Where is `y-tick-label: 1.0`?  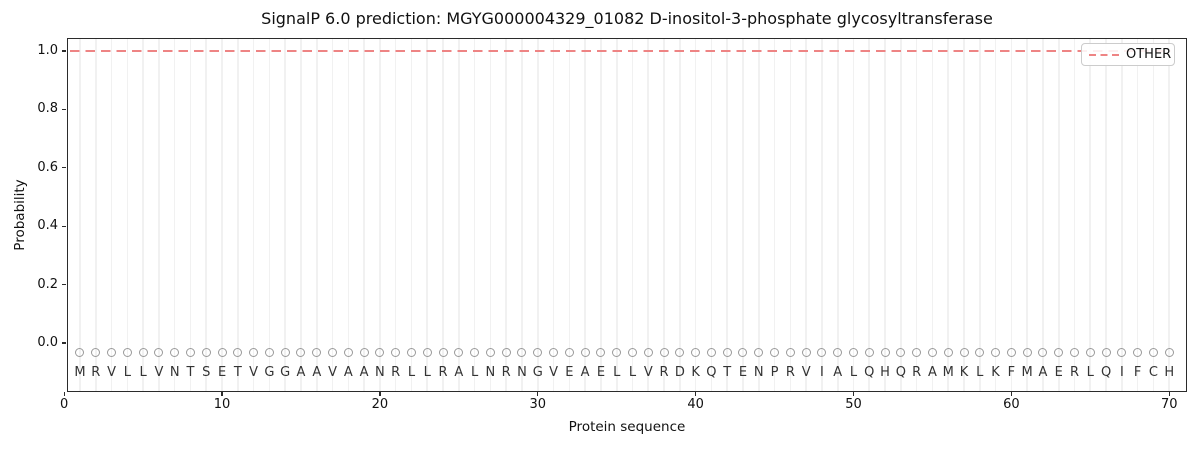 y-tick-label: 1.0 is located at coordinates (47, 50).